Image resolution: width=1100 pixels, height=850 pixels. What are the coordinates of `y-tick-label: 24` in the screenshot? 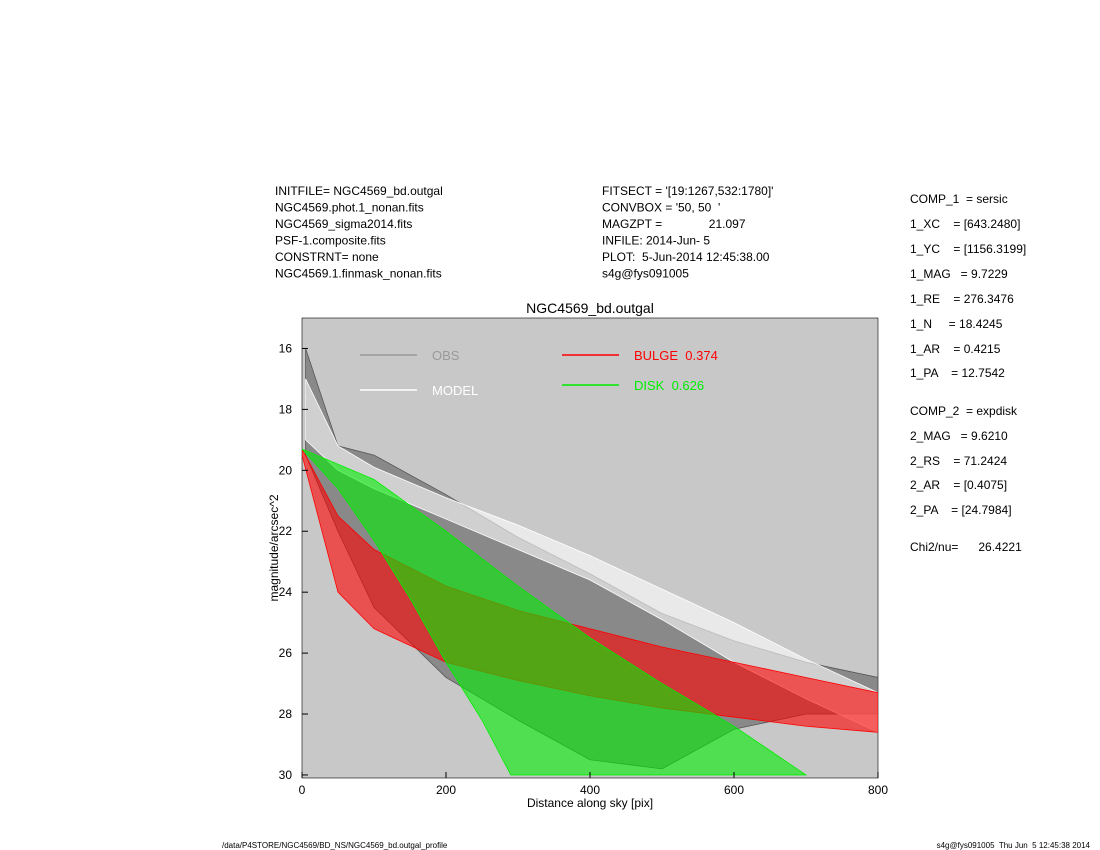 It's located at (286, 592).